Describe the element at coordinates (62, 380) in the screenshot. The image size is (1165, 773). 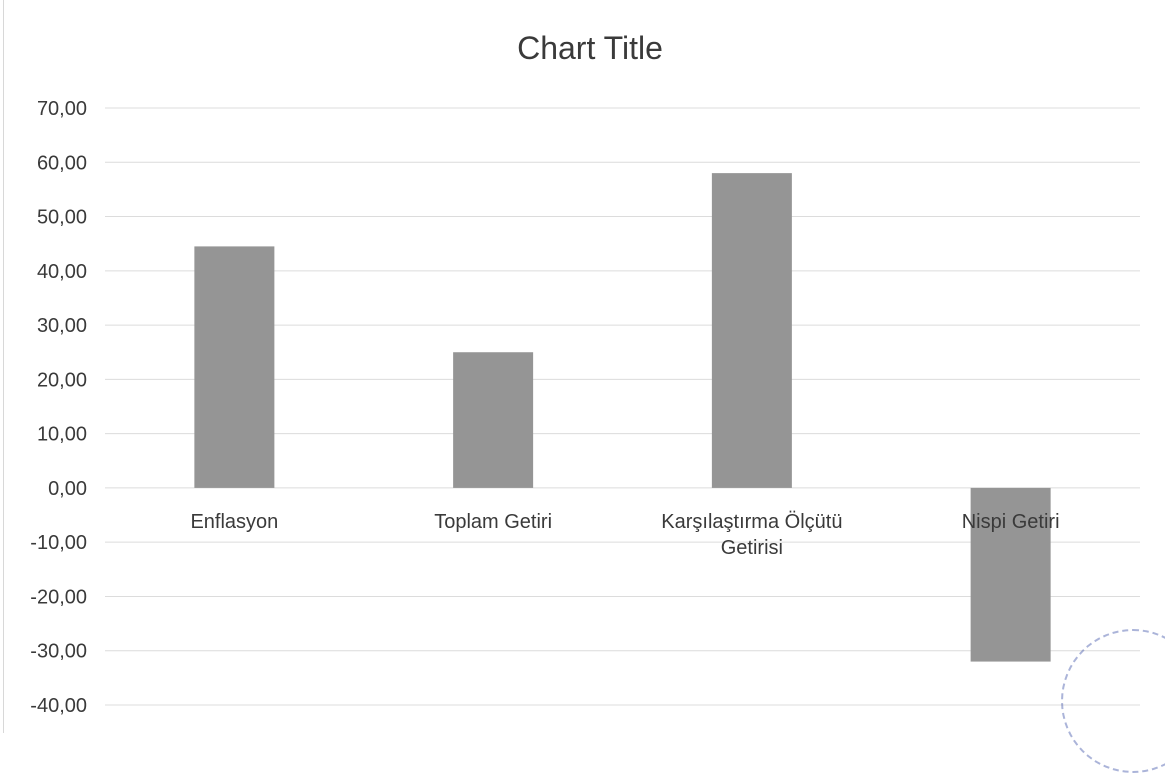
I see `y-tick-label: 20,00` at that location.